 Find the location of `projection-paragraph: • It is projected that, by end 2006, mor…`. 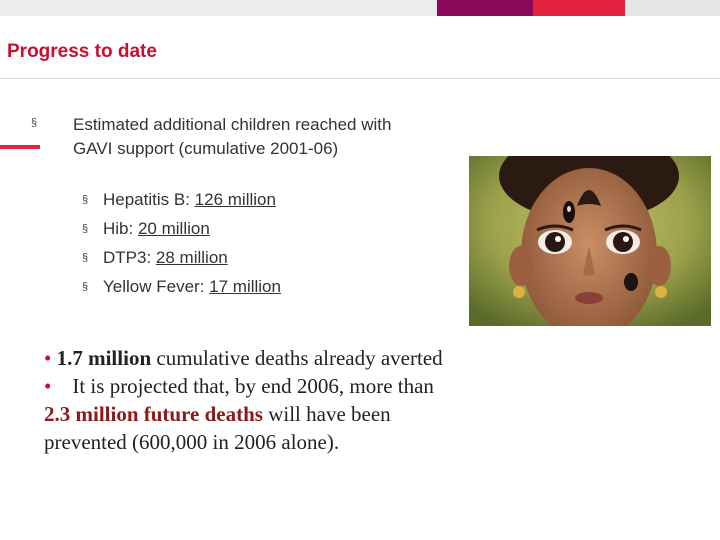

projection-paragraph: • It is projected that, by end 2006, mor… is located at coordinates (244, 414).